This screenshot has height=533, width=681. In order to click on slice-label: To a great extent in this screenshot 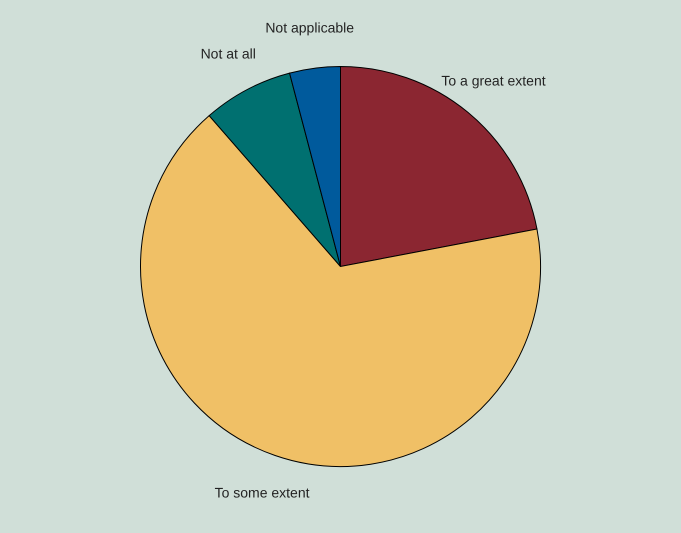, I will do `click(493, 80)`.